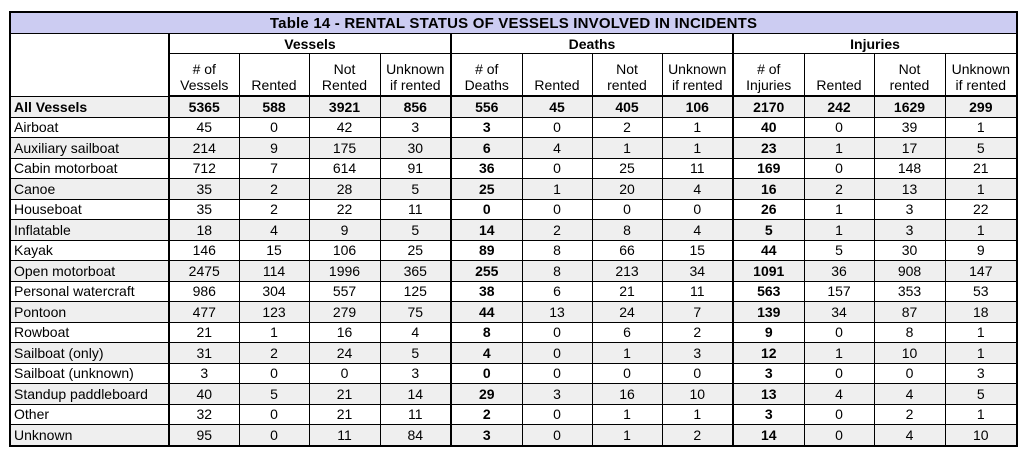 The height and width of the screenshot is (452, 1024). What do you see at coordinates (839, 291) in the screenshot?
I see `table-cell: 157` at bounding box center [839, 291].